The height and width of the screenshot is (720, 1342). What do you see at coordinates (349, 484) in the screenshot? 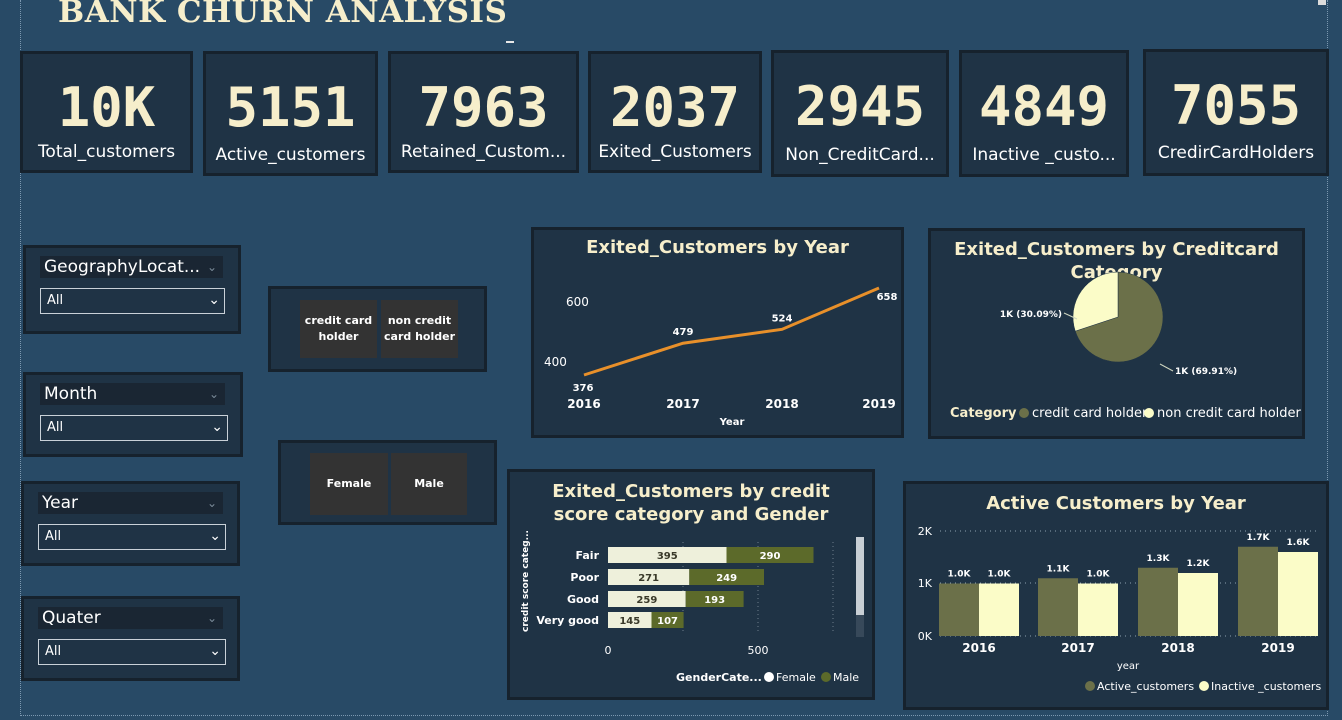
I see `tile-female: Female` at bounding box center [349, 484].